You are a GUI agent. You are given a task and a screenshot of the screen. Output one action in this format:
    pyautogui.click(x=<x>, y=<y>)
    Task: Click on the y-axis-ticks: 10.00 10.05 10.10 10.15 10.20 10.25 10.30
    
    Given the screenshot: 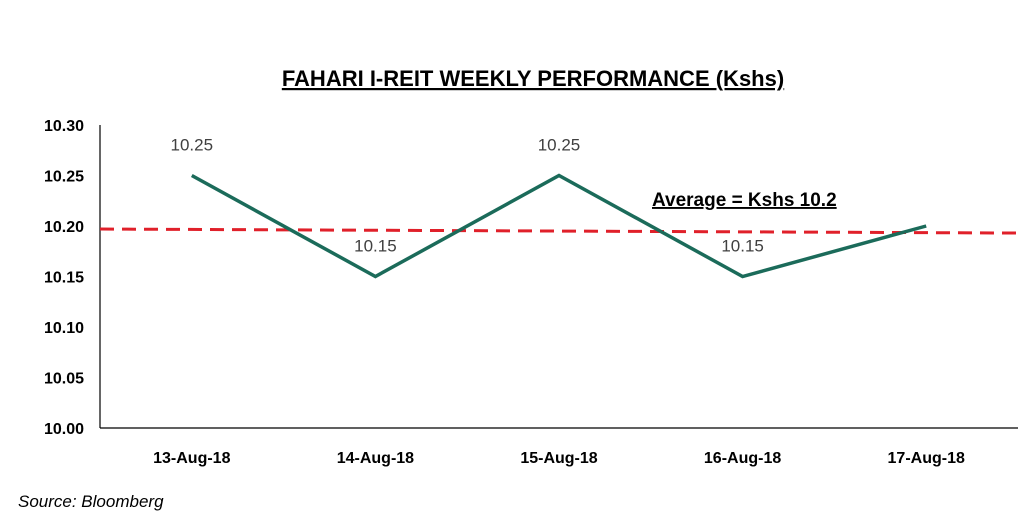 What is the action you would take?
    pyautogui.click(x=64, y=278)
    